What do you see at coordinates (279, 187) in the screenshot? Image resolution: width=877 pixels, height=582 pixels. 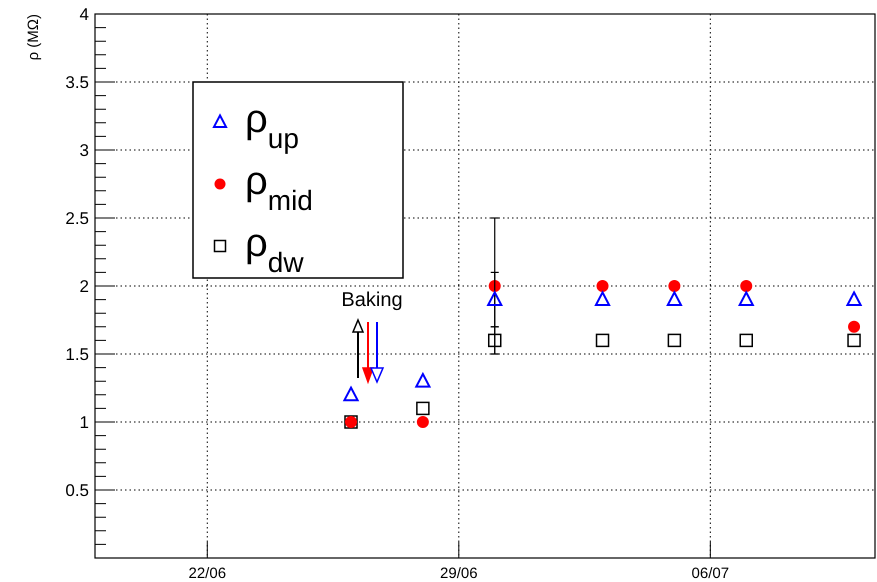 I see `legend-label: ρ$_{mid}$` at bounding box center [279, 187].